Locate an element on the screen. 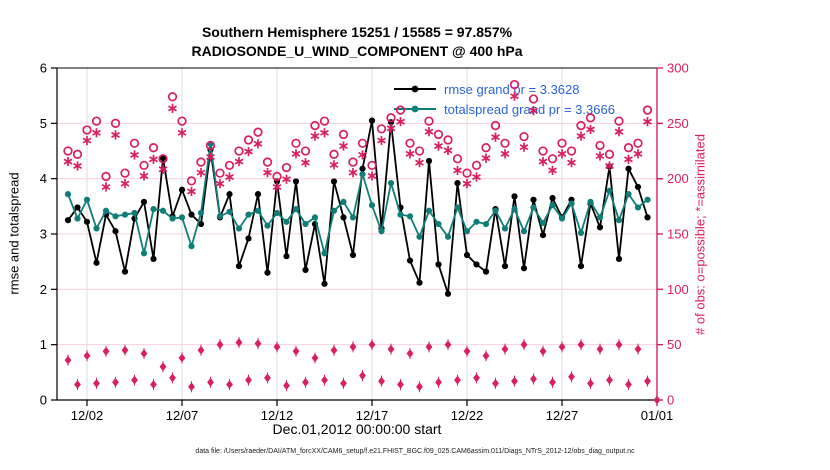 The image size is (830, 470). left-tick-label: 6 is located at coordinates (43, 68).